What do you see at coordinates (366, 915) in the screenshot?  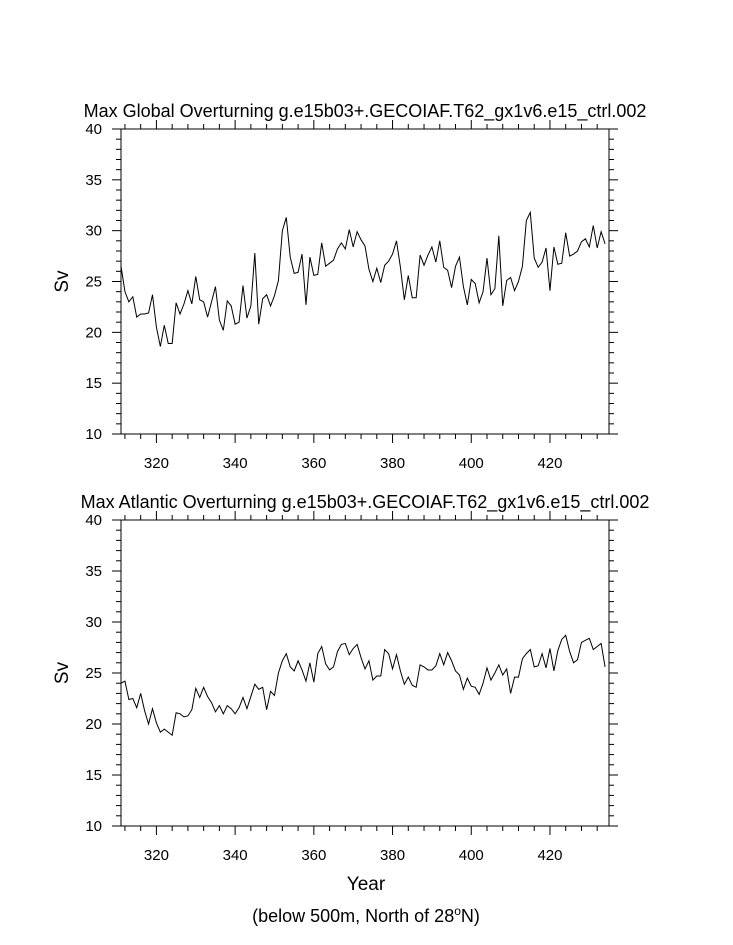 I see `footnote: (below 500m, North of 28oN)` at bounding box center [366, 915].